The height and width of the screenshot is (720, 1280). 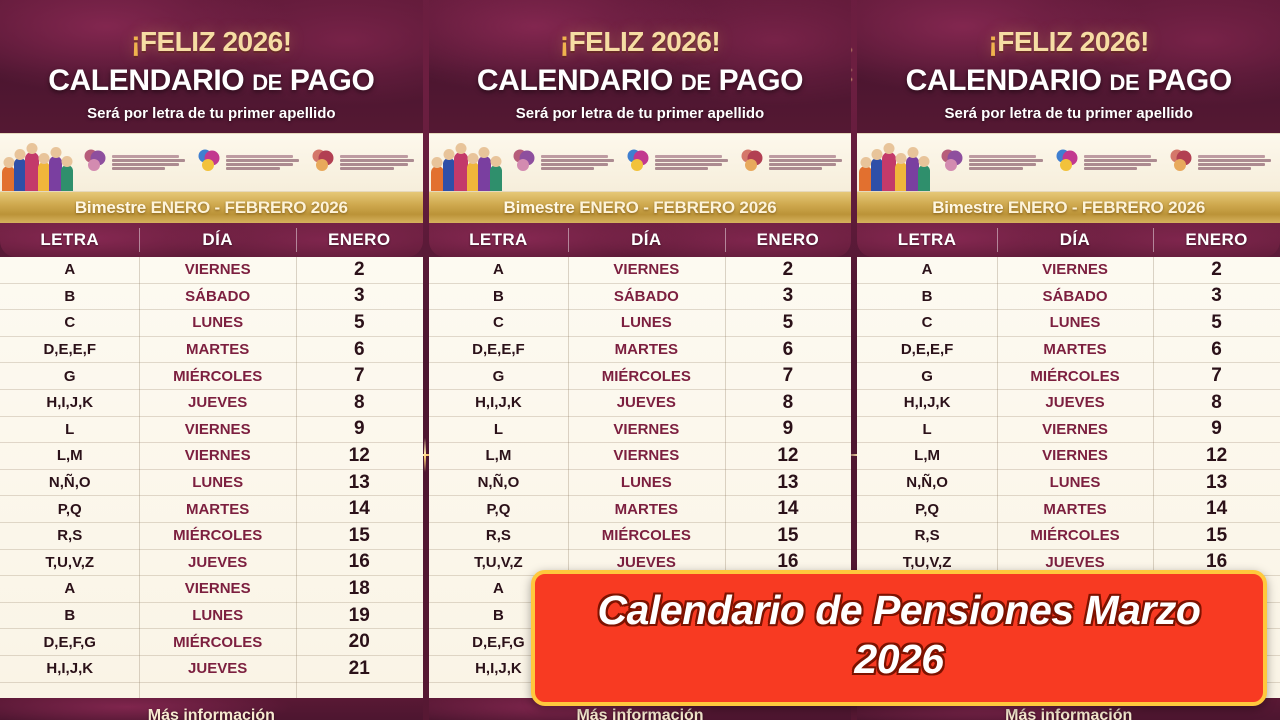 I want to click on table-row: L VIERNES 9, so click(x=1068, y=430).